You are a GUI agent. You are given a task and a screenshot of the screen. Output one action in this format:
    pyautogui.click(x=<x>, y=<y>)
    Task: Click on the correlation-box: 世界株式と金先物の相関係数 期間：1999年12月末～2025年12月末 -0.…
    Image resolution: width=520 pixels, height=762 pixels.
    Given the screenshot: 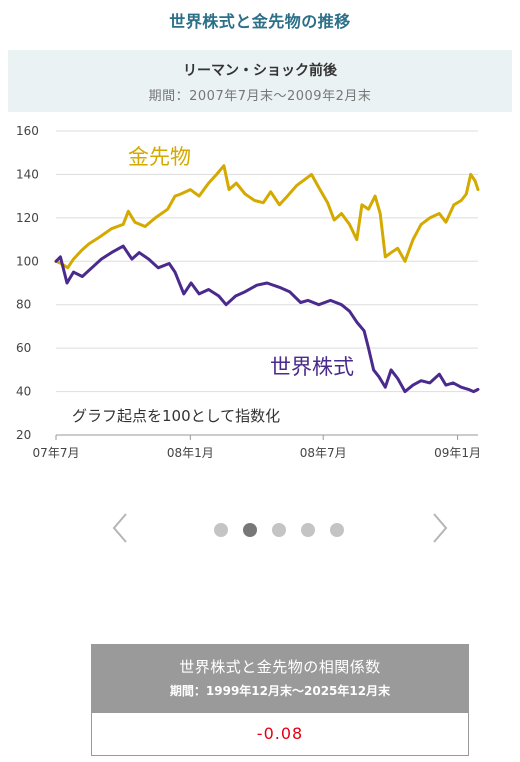 What is the action you would take?
    pyautogui.click(x=280, y=700)
    